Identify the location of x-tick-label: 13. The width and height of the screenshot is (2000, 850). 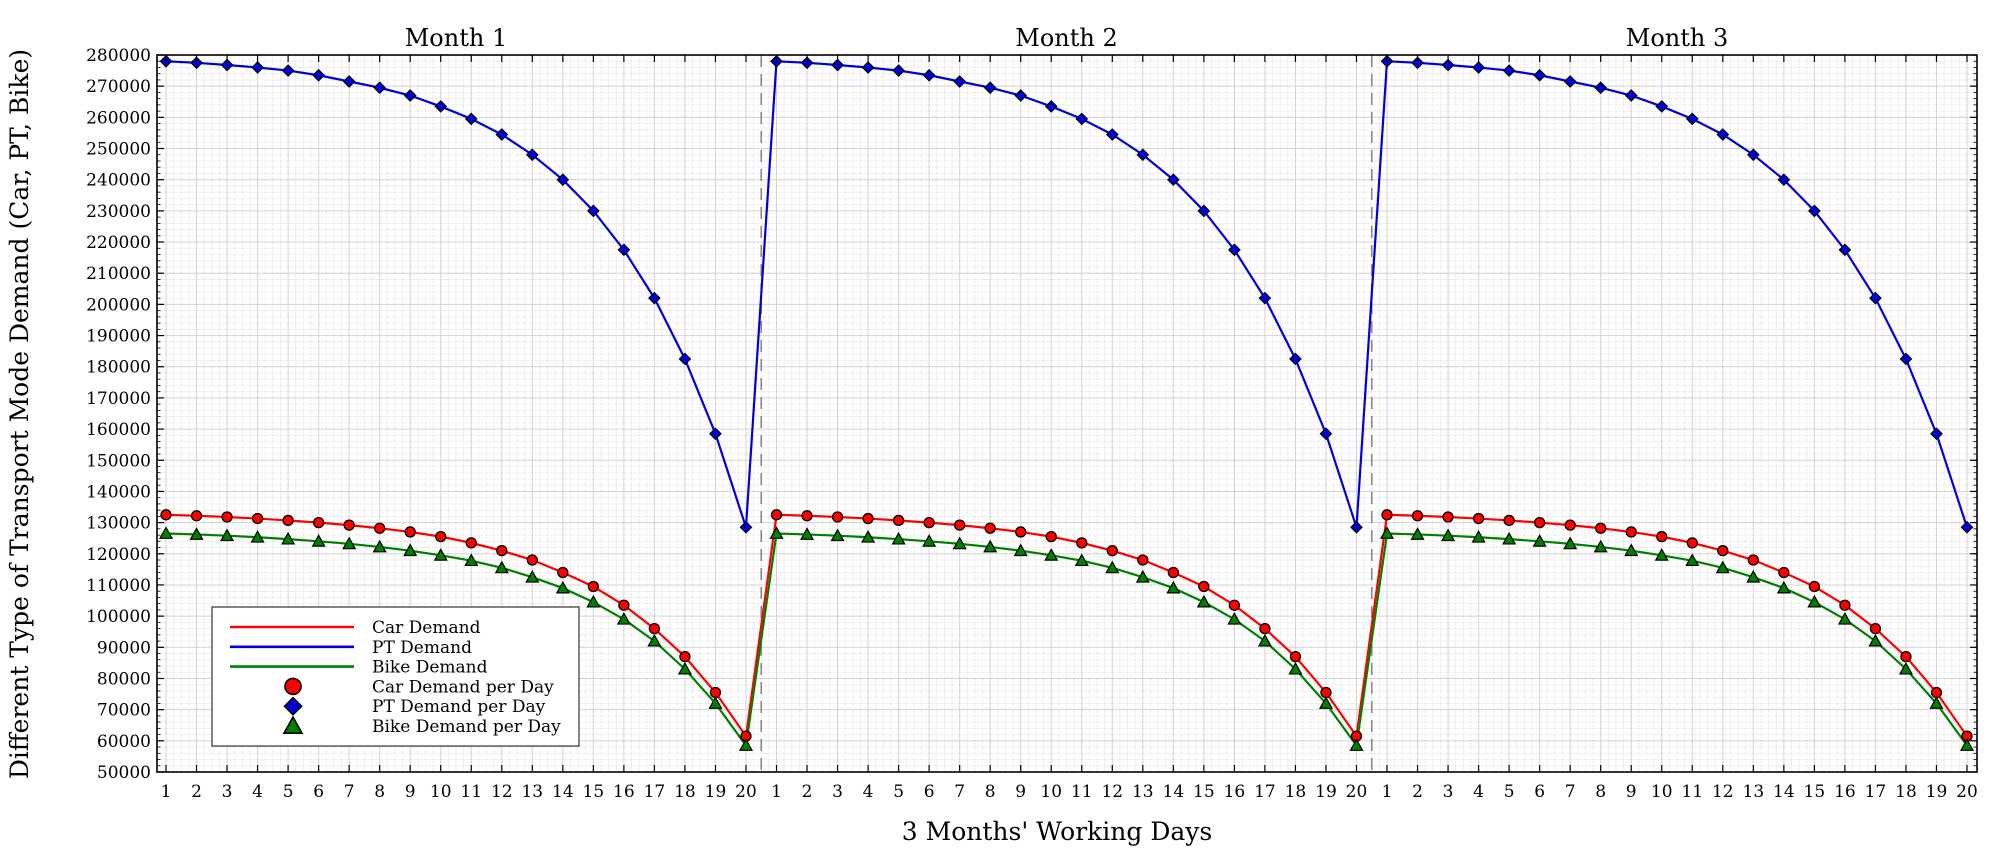
(1754, 792).